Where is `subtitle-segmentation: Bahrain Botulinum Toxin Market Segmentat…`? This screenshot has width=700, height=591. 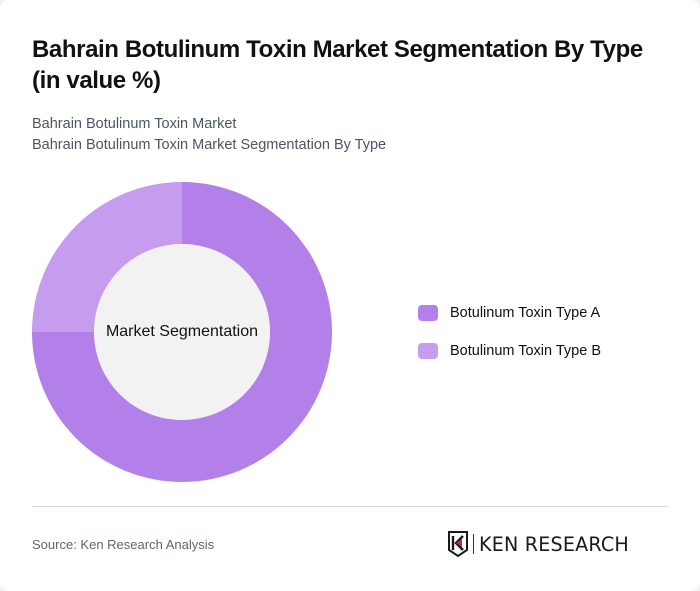
subtitle-segmentation: Bahrain Botulinum Toxin Market Segmentat… is located at coordinates (209, 145).